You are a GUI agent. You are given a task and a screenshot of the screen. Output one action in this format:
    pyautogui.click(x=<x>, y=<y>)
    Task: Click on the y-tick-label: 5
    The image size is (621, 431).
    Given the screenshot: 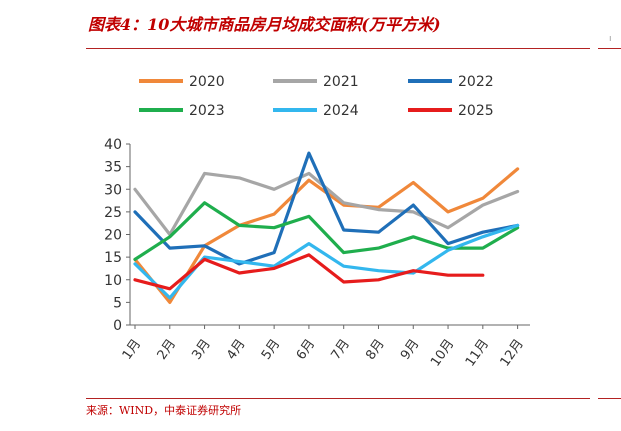 What is the action you would take?
    pyautogui.click(x=117, y=303)
    